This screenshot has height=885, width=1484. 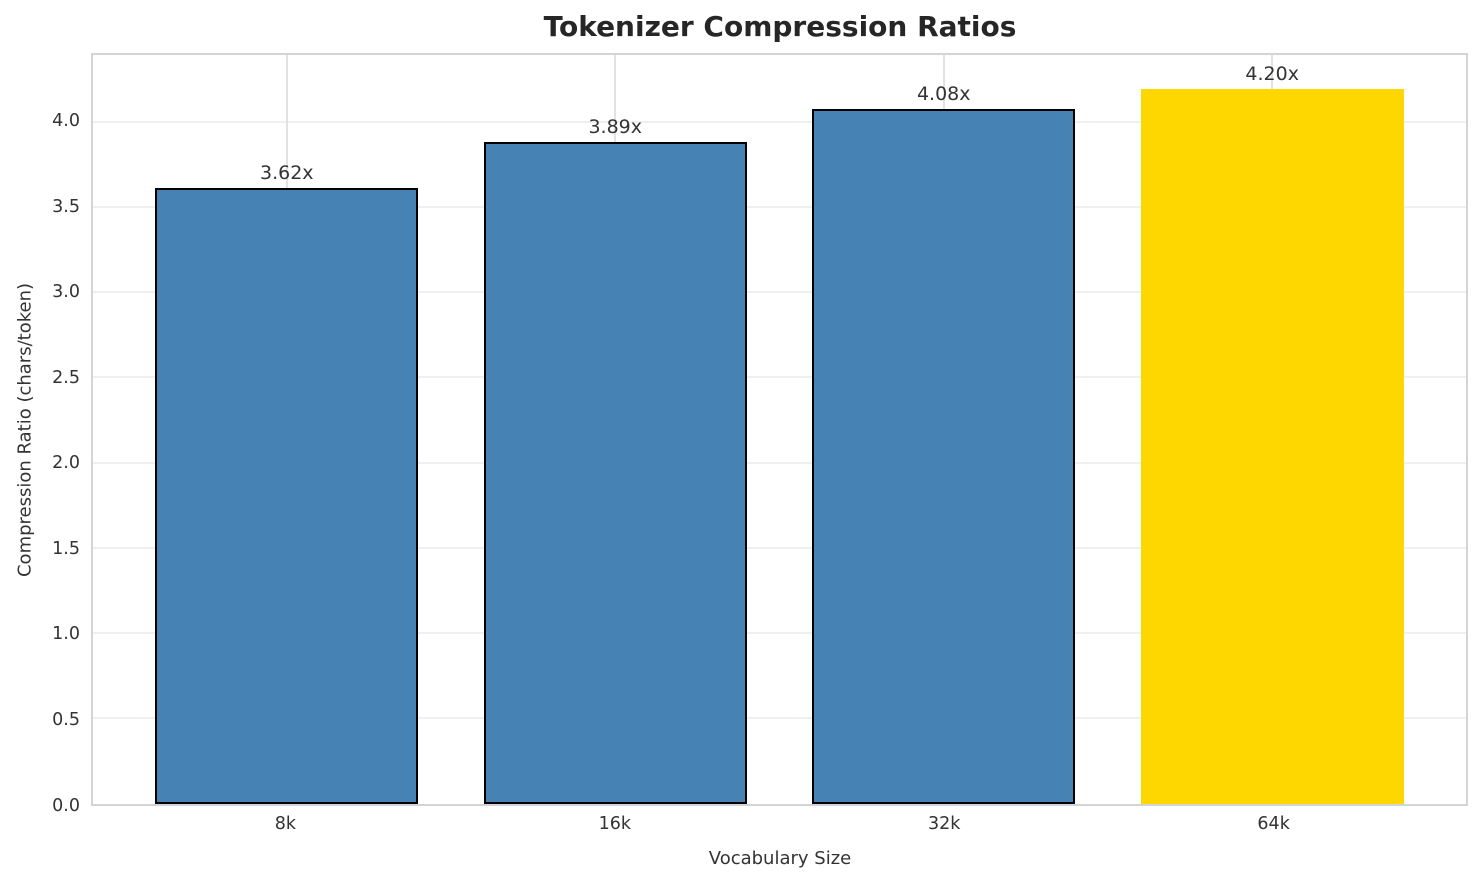 What do you see at coordinates (615, 126) in the screenshot?
I see `bar-value-label-16k: 3.89x` at bounding box center [615, 126].